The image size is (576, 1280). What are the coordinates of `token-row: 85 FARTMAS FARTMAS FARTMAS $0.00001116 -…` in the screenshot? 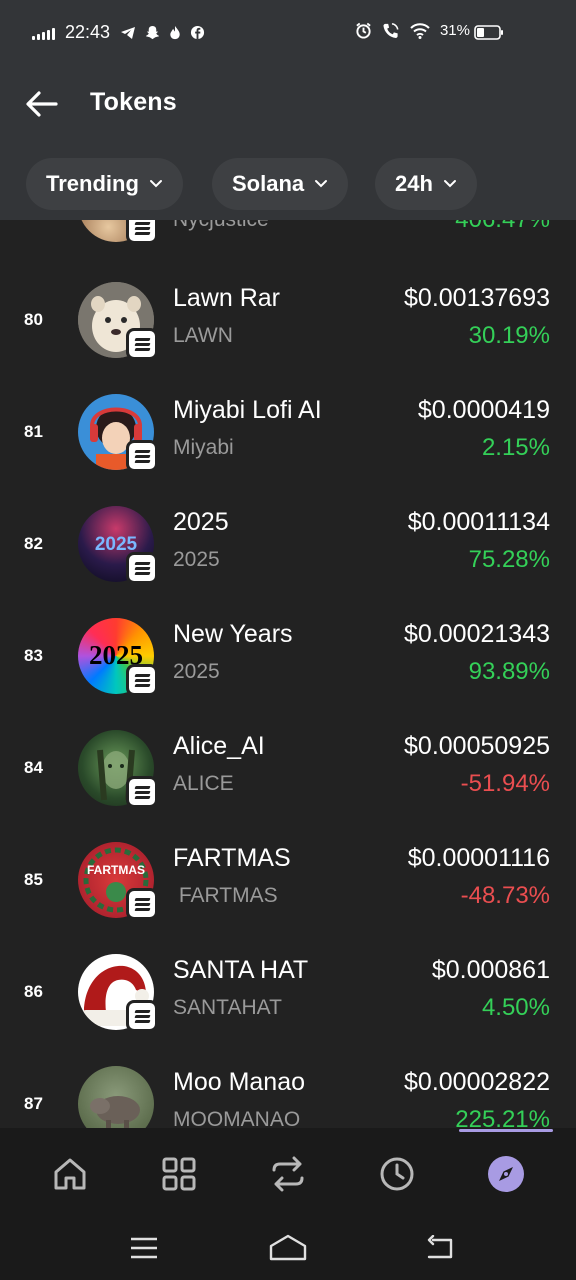 It's located at (288, 880).